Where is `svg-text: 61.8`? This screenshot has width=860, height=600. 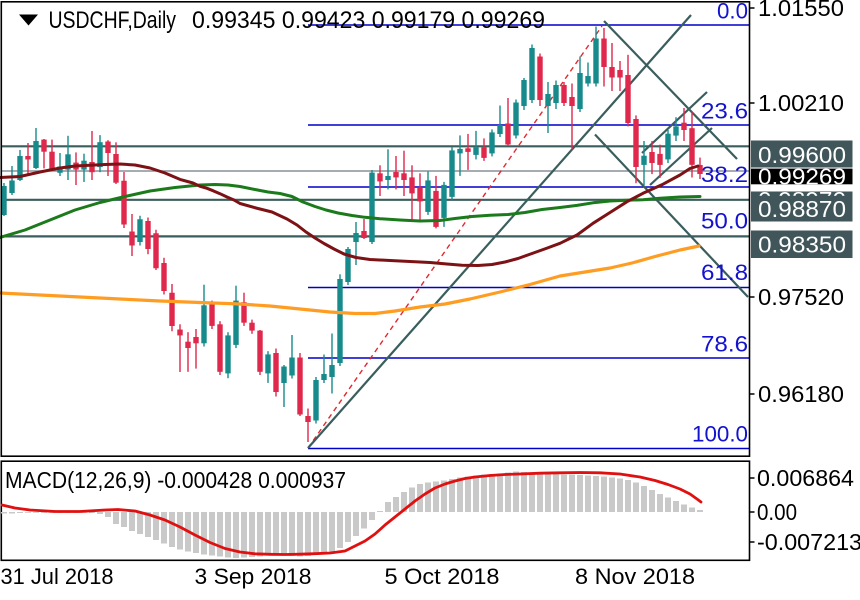 svg-text: 61.8 is located at coordinates (724, 272).